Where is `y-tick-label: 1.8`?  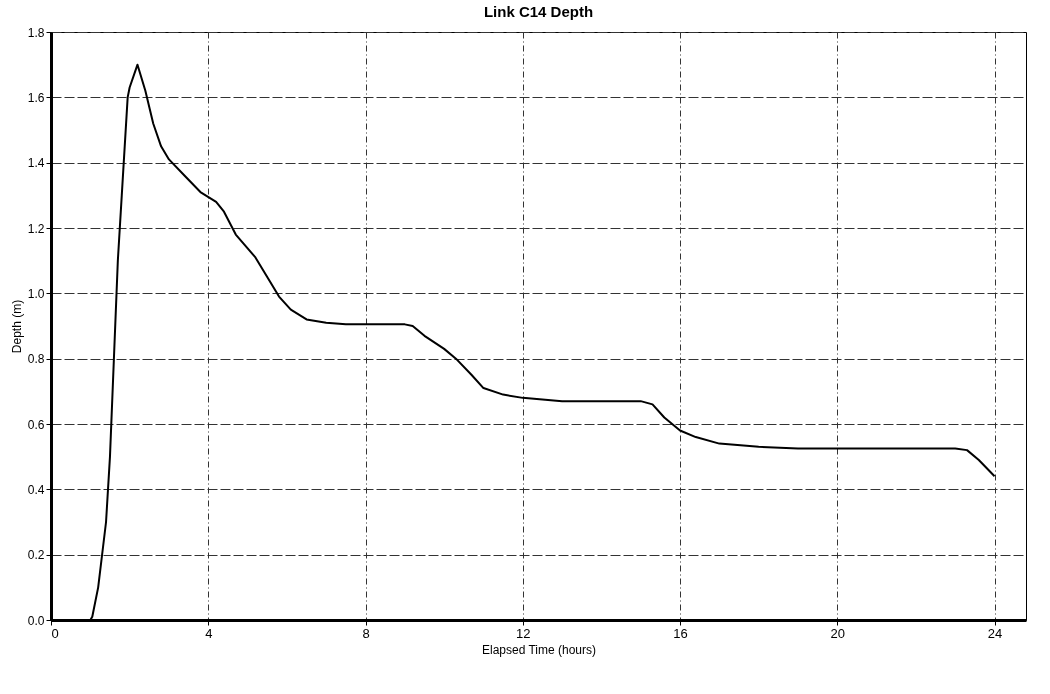
y-tick-label: 1.8 is located at coordinates (36, 32).